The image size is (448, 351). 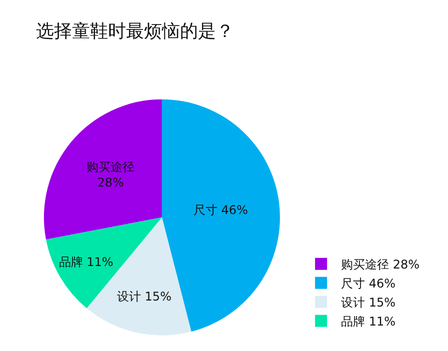 What do you see at coordinates (135, 31) in the screenshot?
I see `chart-title: 选择童鞋时最烦恼的是？` at bounding box center [135, 31].